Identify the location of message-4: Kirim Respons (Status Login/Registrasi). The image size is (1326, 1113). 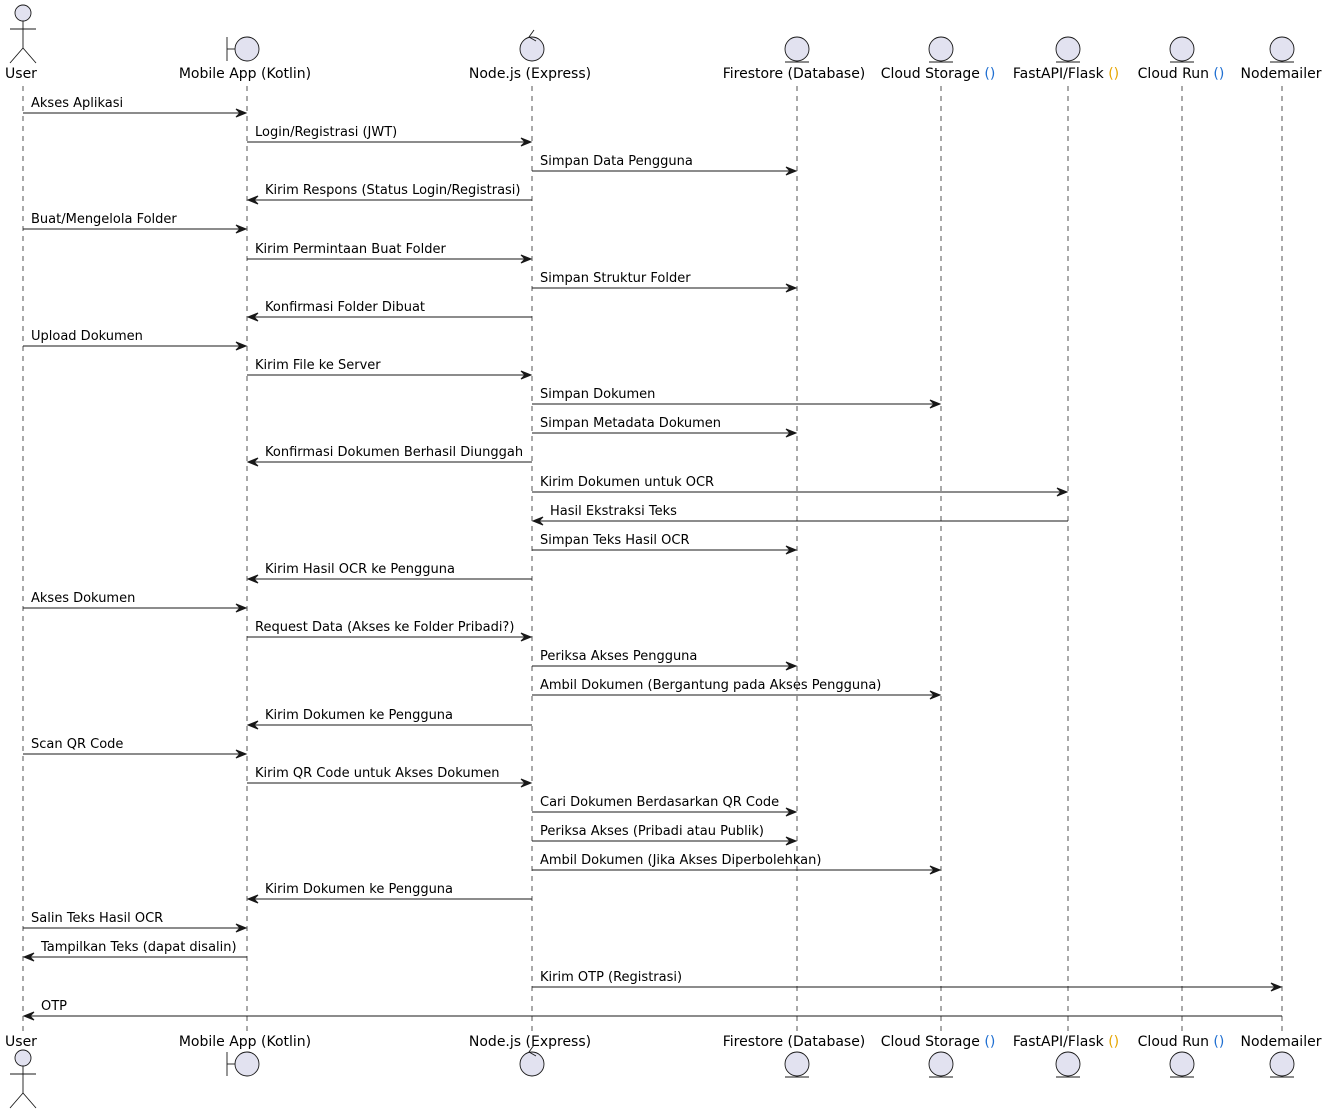
(389, 194).